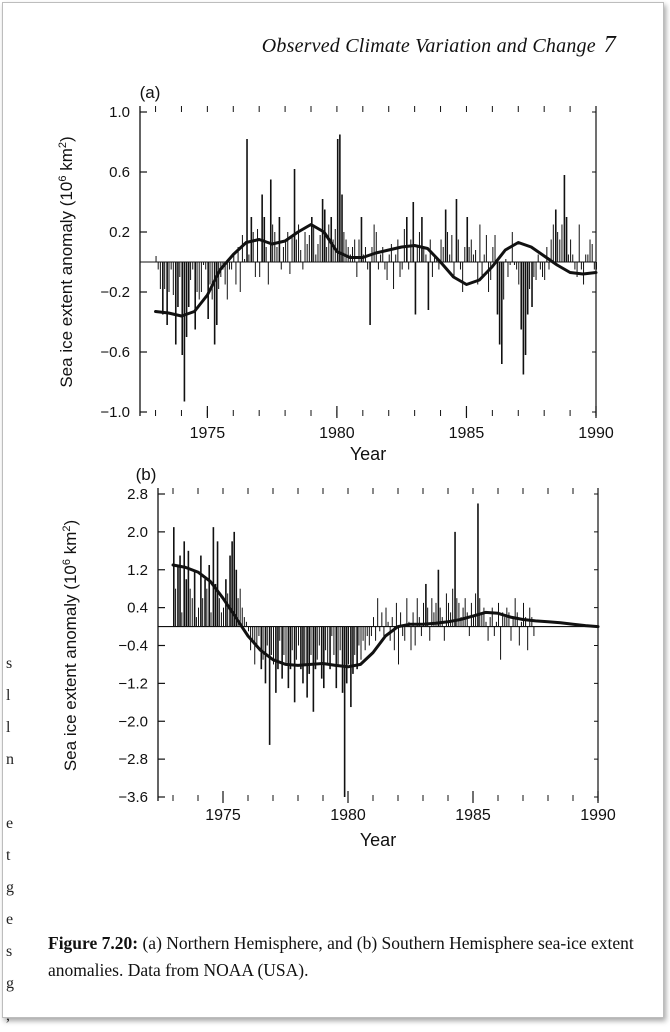 The width and height of the screenshot is (670, 1032). I want to click on x-tick-label: 1975, so click(208, 433).